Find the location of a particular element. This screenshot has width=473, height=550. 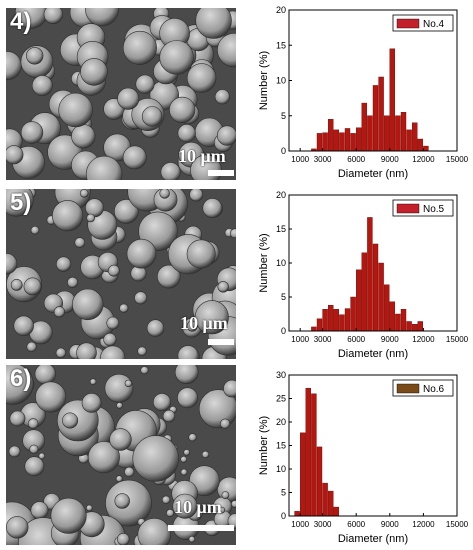

y-tick-label: 30 is located at coordinates (281, 375).